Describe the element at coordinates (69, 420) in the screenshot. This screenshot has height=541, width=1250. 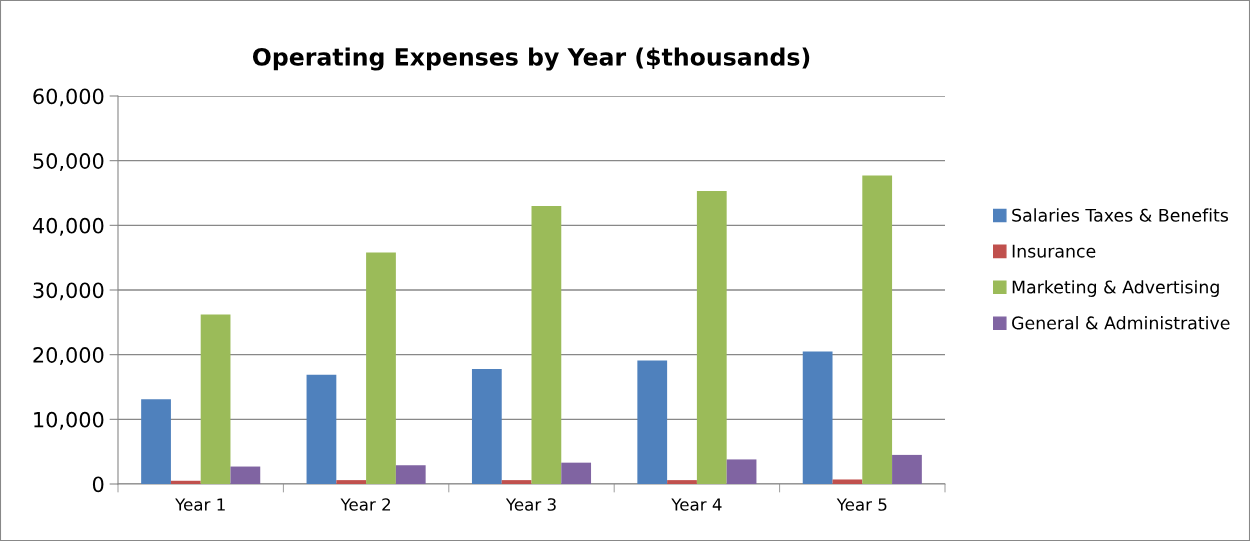
I see `y-tick-label: 10,000` at that location.